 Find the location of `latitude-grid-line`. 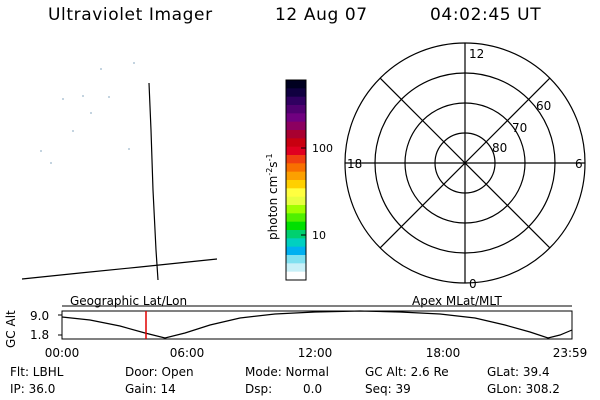

latitude-grid-line is located at coordinates (119, 269).